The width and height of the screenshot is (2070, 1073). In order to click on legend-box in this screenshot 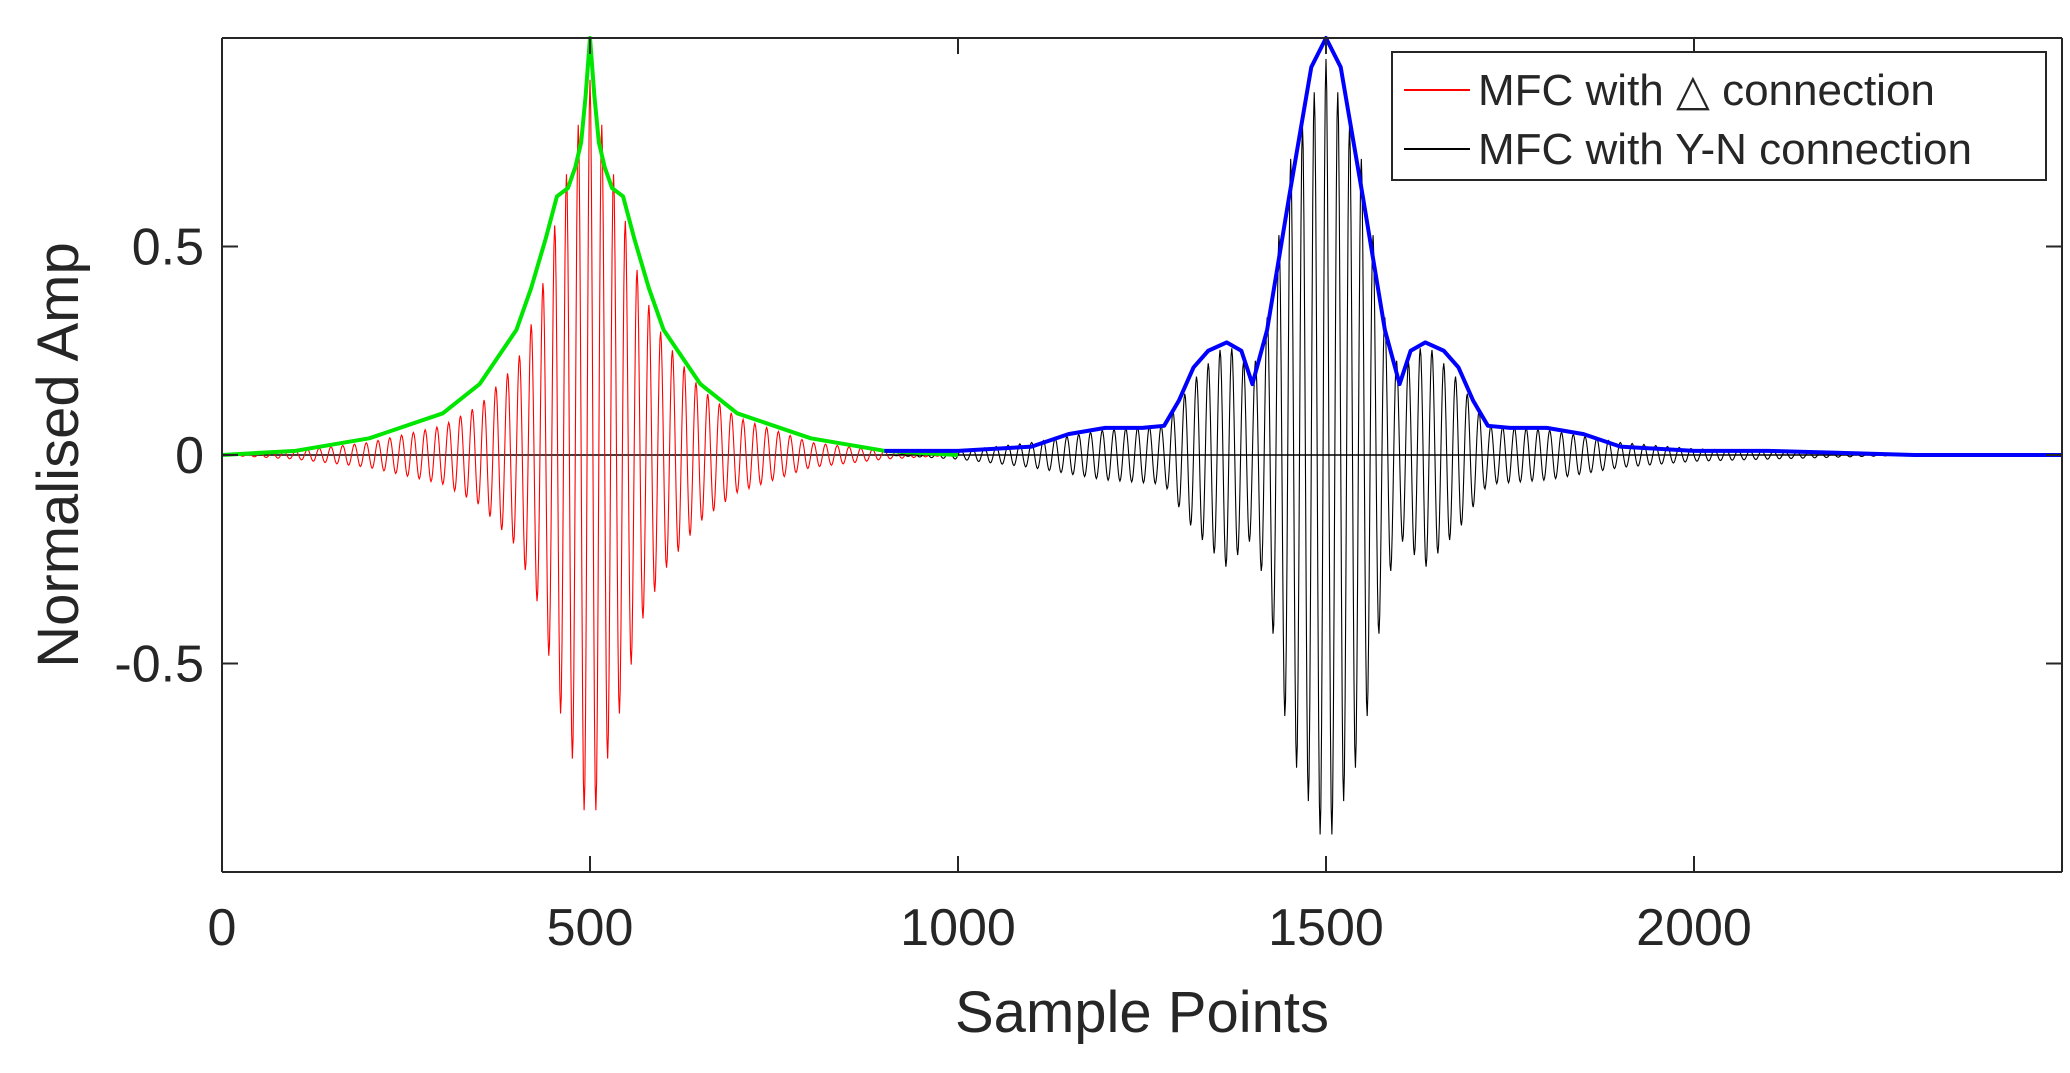, I will do `click(1719, 116)`.